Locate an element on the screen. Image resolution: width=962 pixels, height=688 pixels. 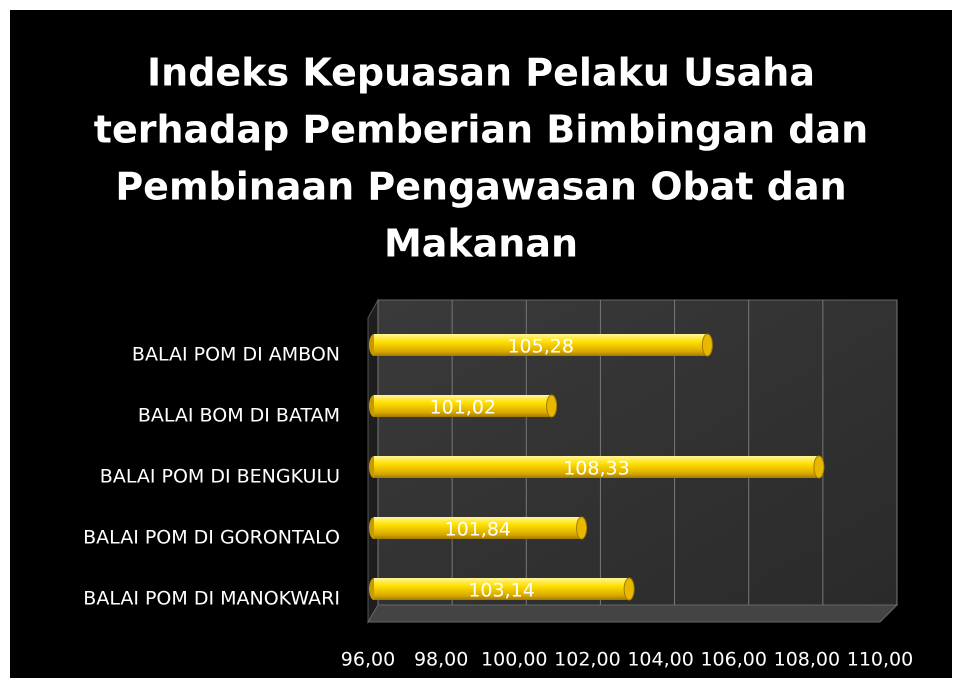
value-label: 103,14 is located at coordinates (501, 591).